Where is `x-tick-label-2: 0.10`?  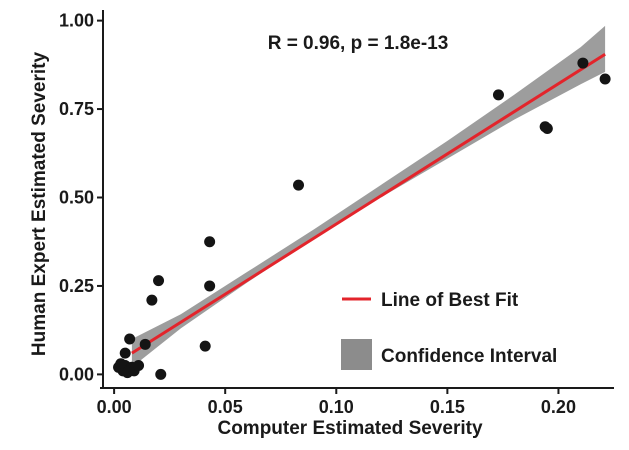
x-tick-label-2: 0.10 is located at coordinates (336, 407).